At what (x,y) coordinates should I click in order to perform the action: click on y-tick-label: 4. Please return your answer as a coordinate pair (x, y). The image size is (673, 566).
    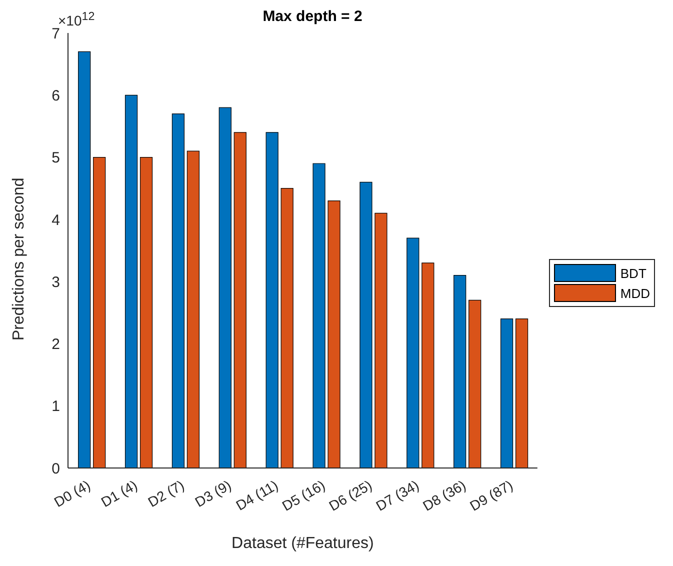
    Looking at the image, I should click on (56, 220).